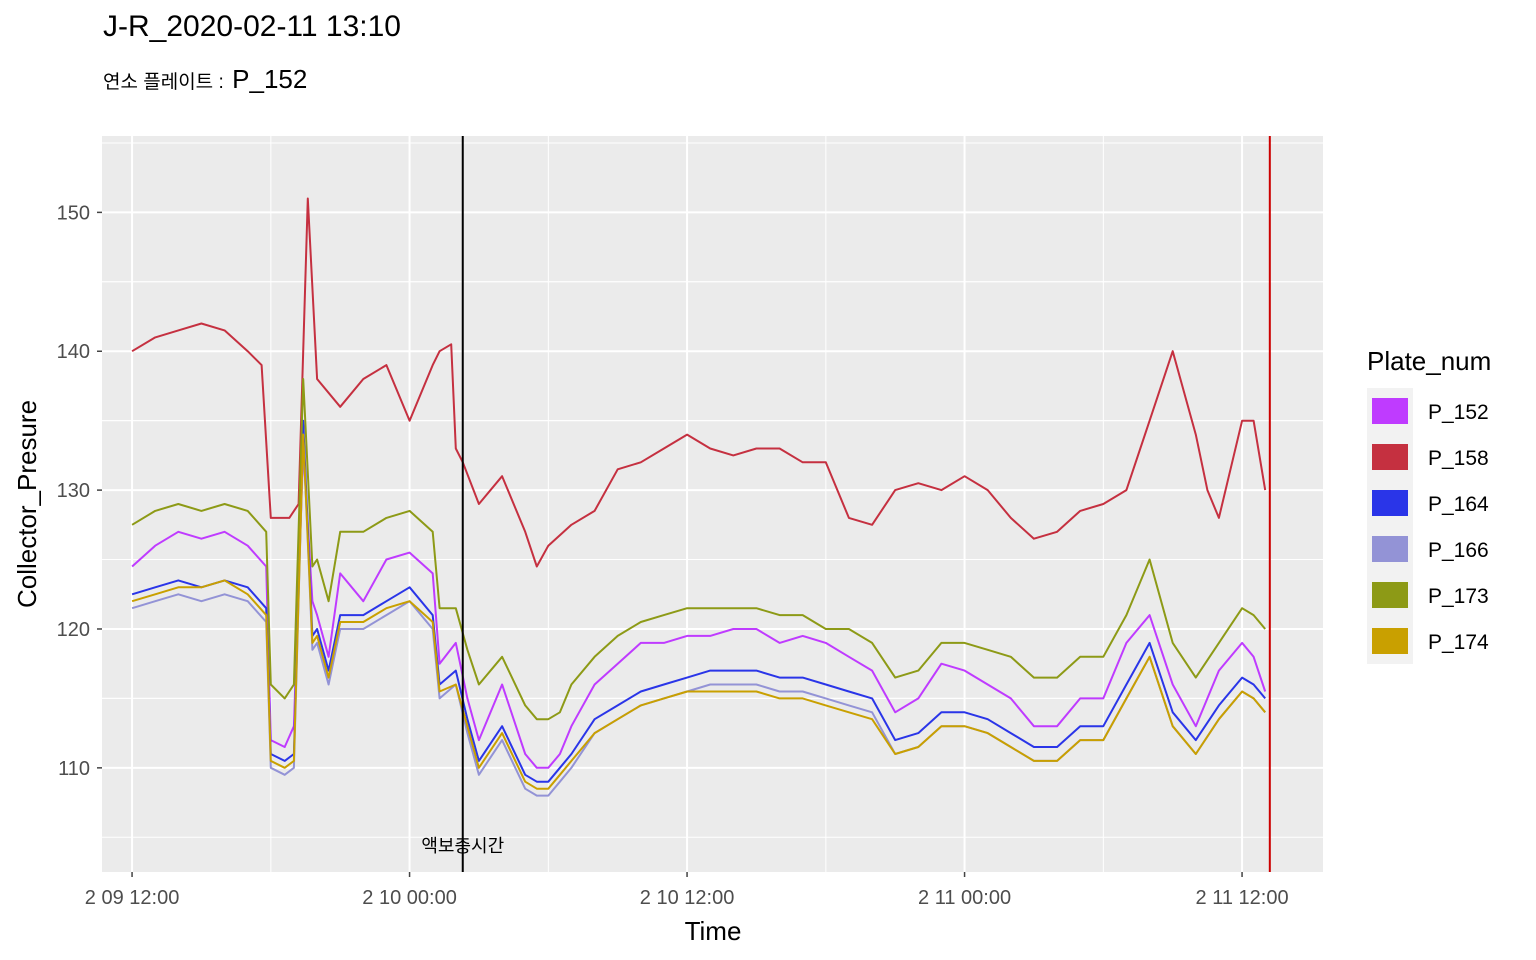  I want to click on legend: Plate_num P_152 P_158 P_164 P_166 P_173 P_174, so click(1429, 505).